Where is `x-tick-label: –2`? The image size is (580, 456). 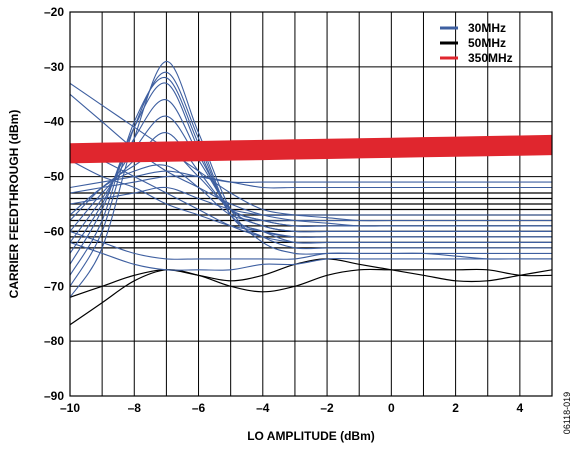
x-tick-label: –2 is located at coordinates (327, 408).